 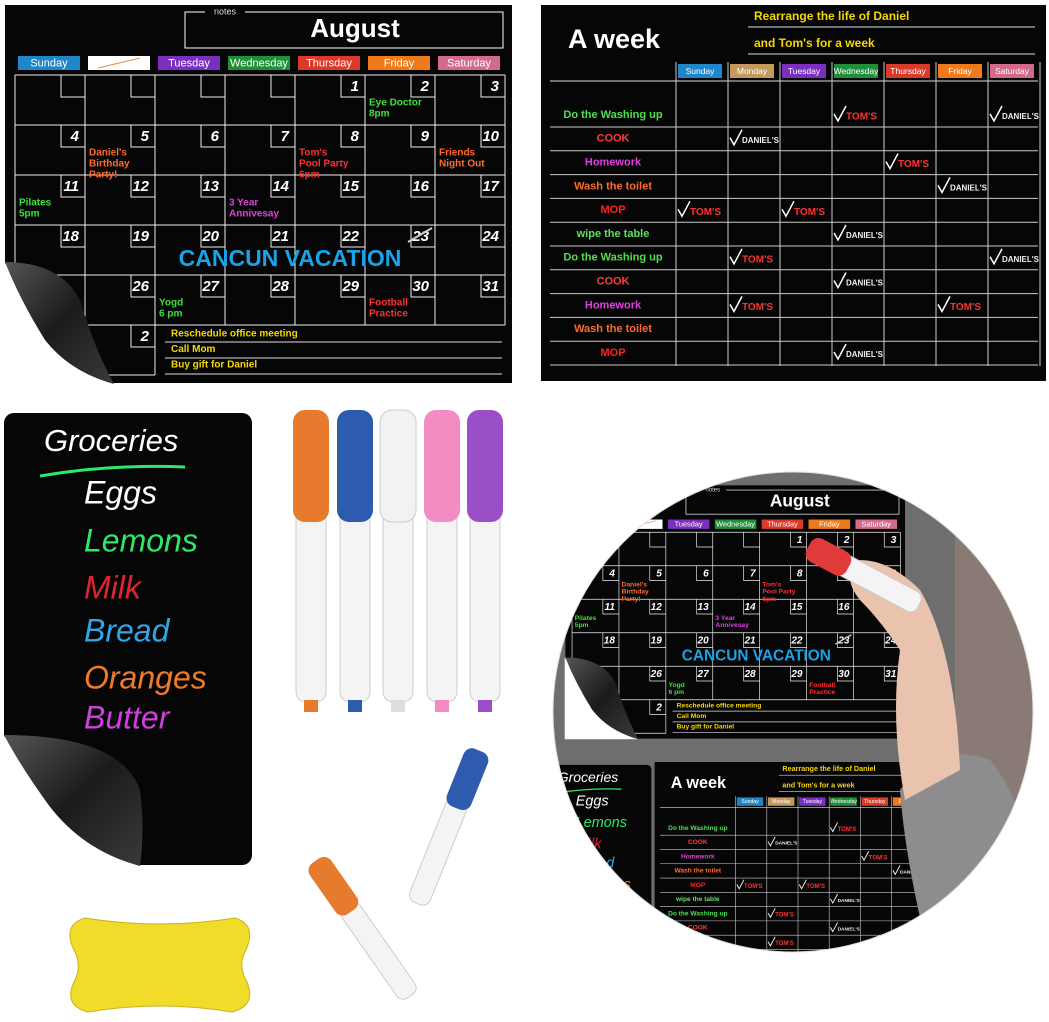 What do you see at coordinates (490, 136) in the screenshot?
I see `day-number: 10` at bounding box center [490, 136].